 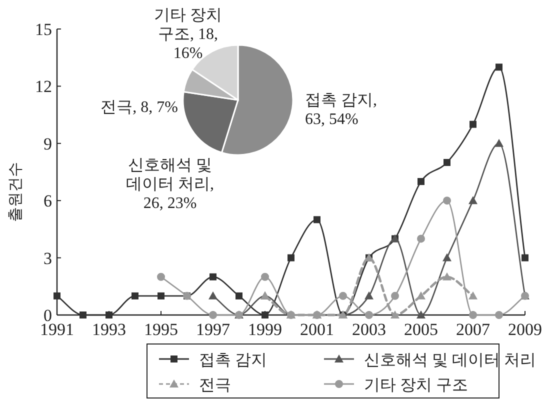 I want to click on x-tick-label: 1997, so click(x=213, y=329).